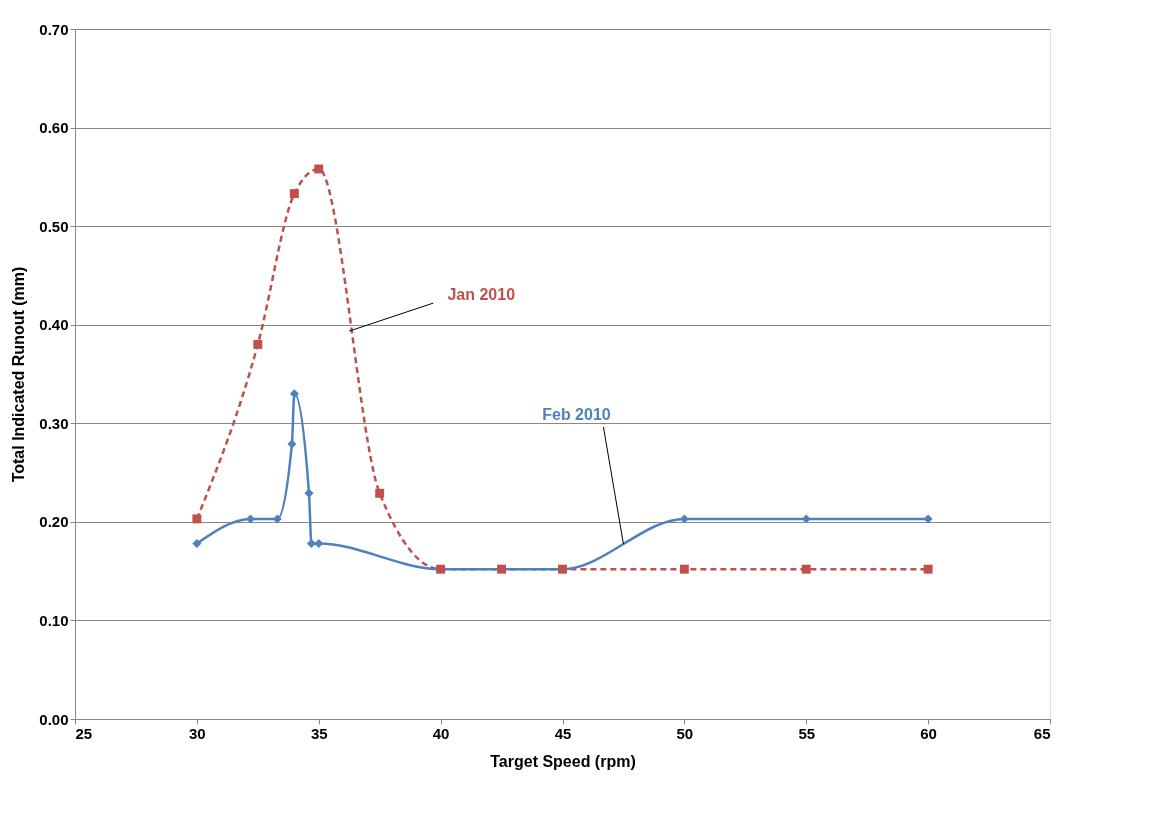  Describe the element at coordinates (197, 733) in the screenshot. I see `x-tick-label: 30` at that location.